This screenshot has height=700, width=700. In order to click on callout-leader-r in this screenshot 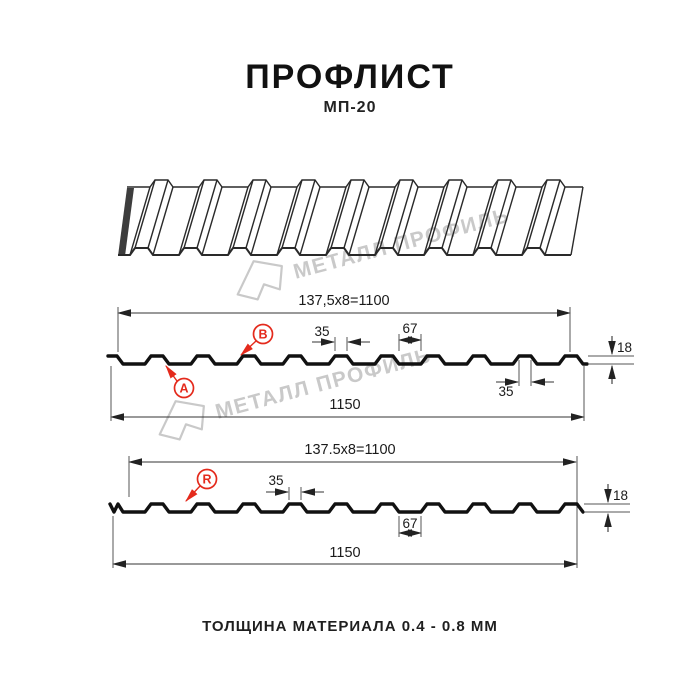, I will do `click(193, 493)`.